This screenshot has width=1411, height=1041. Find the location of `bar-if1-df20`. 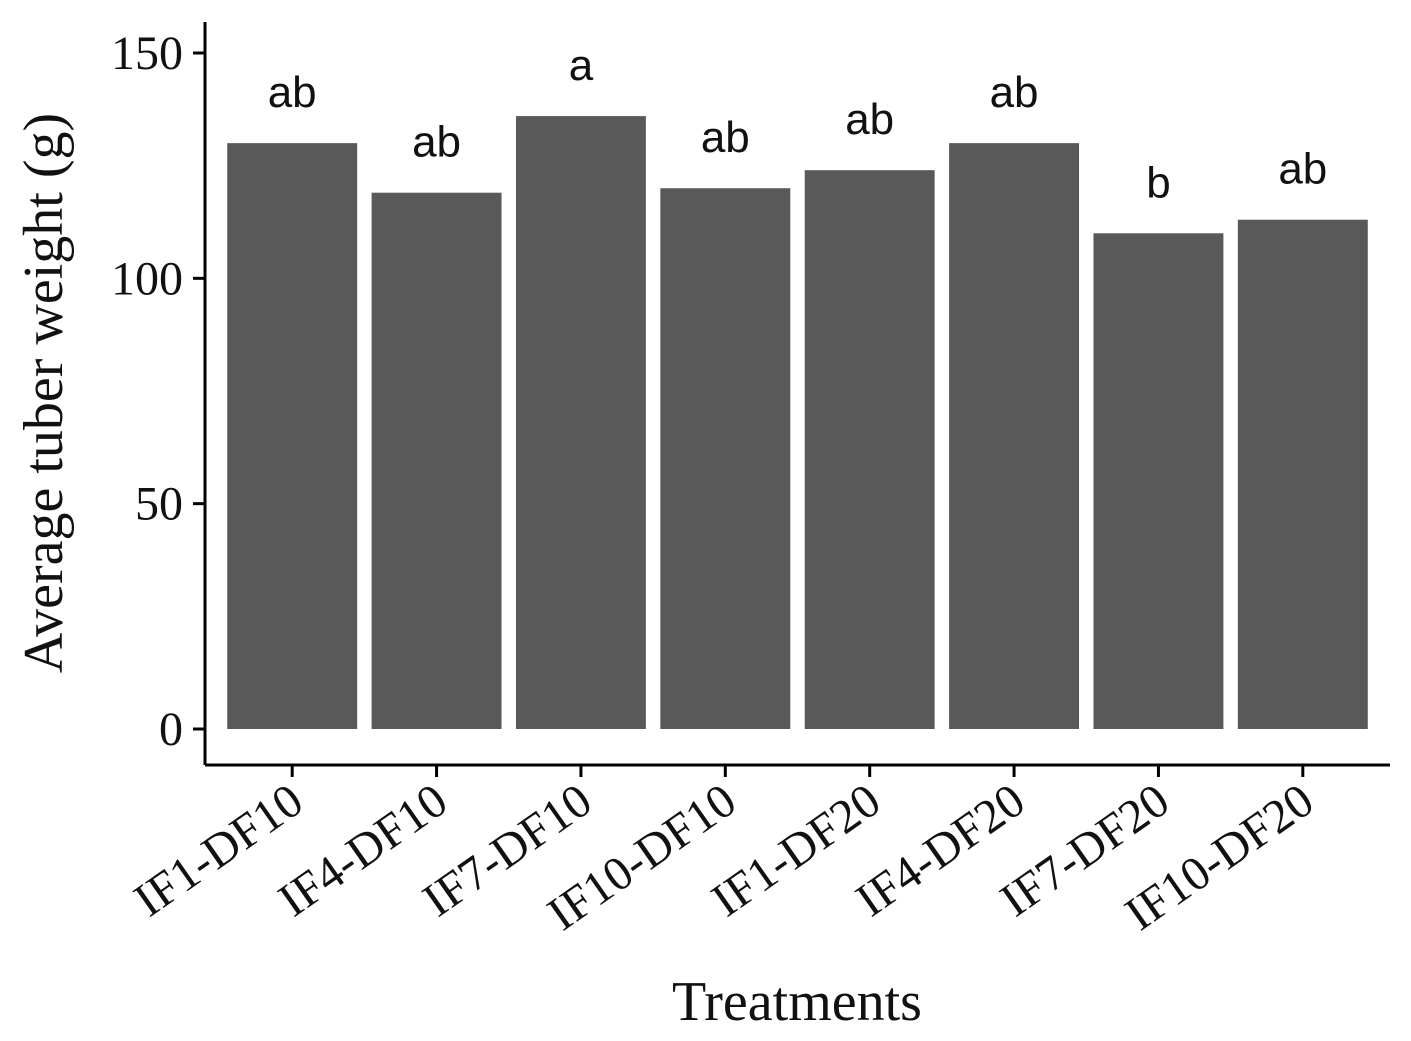

bar-if1-df20 is located at coordinates (869, 449).